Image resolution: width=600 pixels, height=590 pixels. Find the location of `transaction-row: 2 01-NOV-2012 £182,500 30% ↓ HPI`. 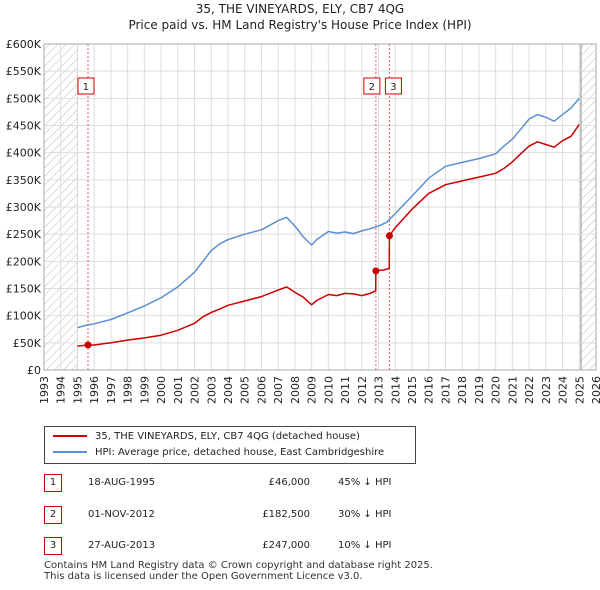

transaction-row: 2 01-NOV-2012 £182,500 30% ↓ HPI is located at coordinates (234, 515).